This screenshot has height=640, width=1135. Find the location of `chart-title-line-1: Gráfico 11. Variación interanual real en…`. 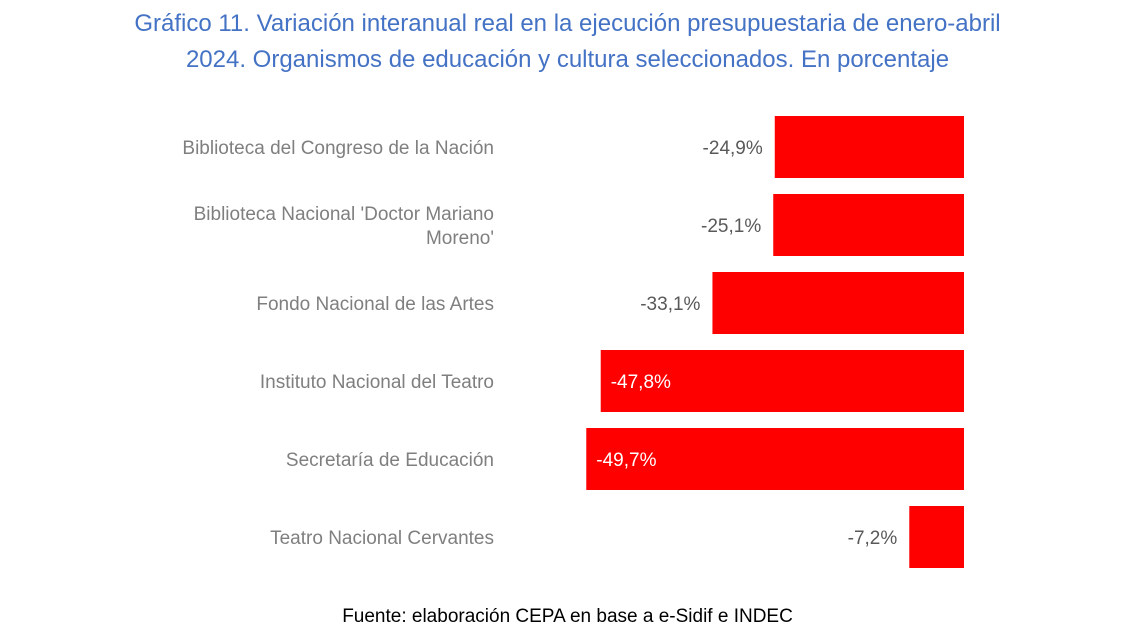

chart-title-line-1: Gráfico 11. Variación interanual real en… is located at coordinates (567, 23).